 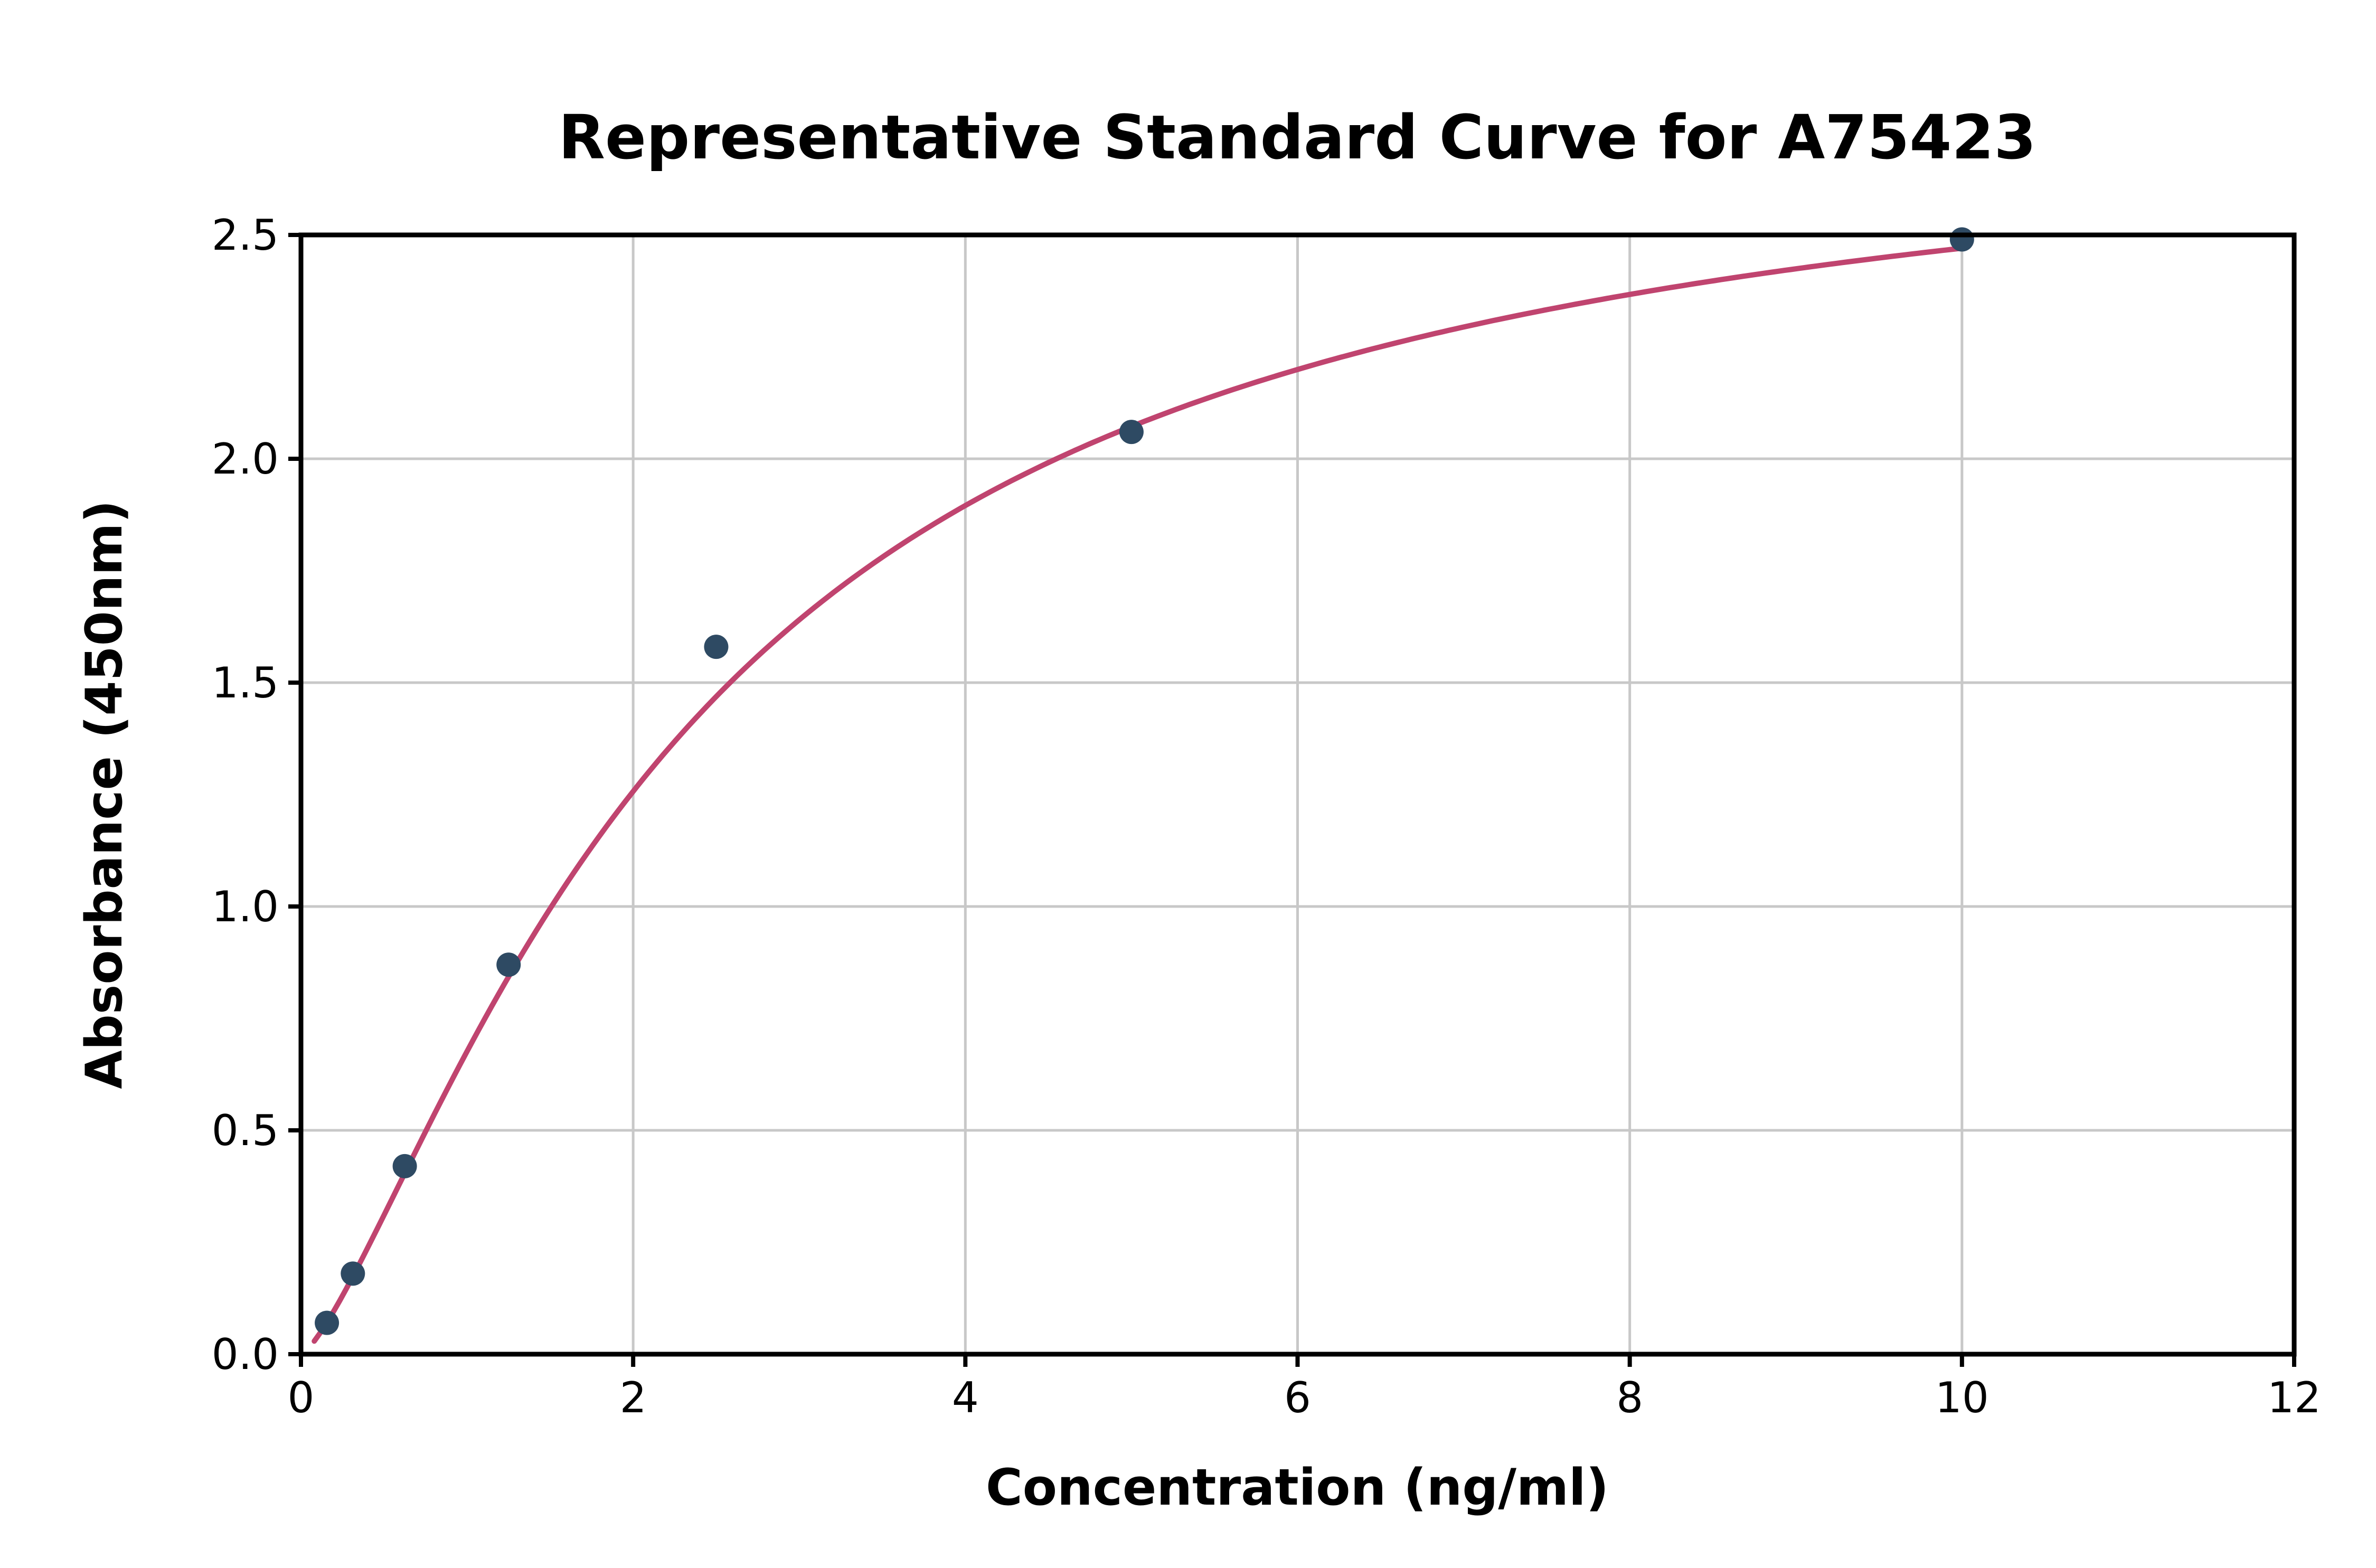 I want to click on x-tick-label: 8, so click(x=1629, y=1397).